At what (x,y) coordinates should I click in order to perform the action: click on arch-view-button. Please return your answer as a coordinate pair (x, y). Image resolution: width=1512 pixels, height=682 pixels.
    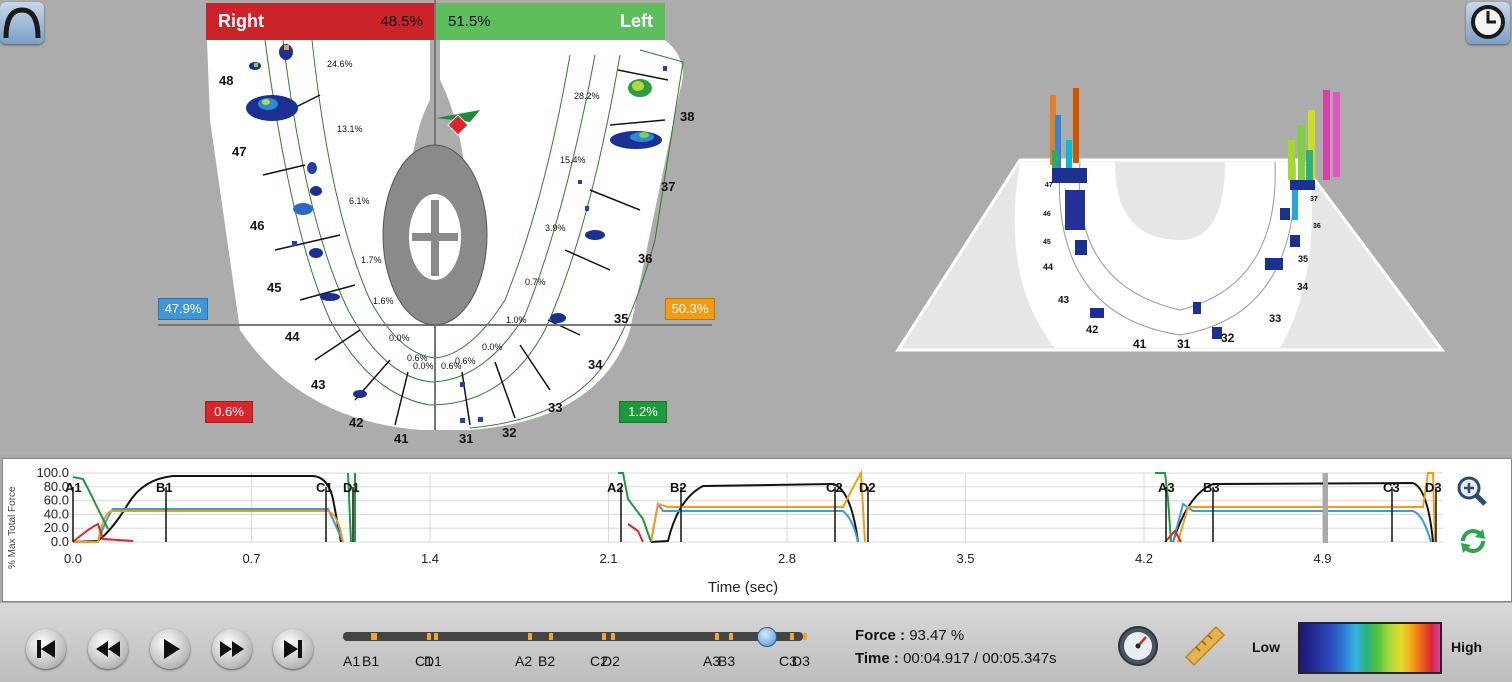
    Looking at the image, I should click on (22, 23).